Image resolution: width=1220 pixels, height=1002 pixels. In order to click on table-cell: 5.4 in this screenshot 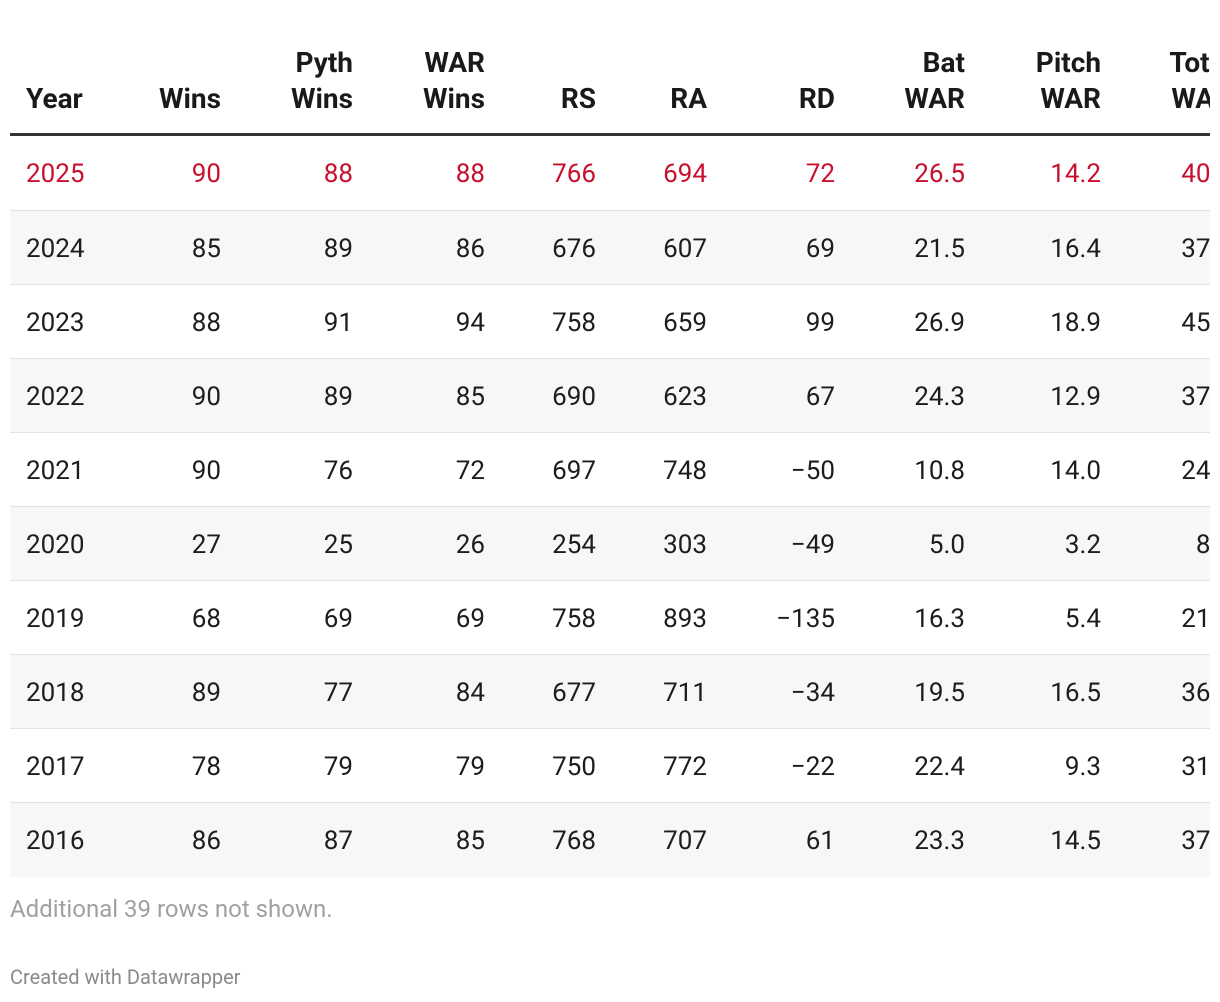, I will do `click(1082, 619)`.